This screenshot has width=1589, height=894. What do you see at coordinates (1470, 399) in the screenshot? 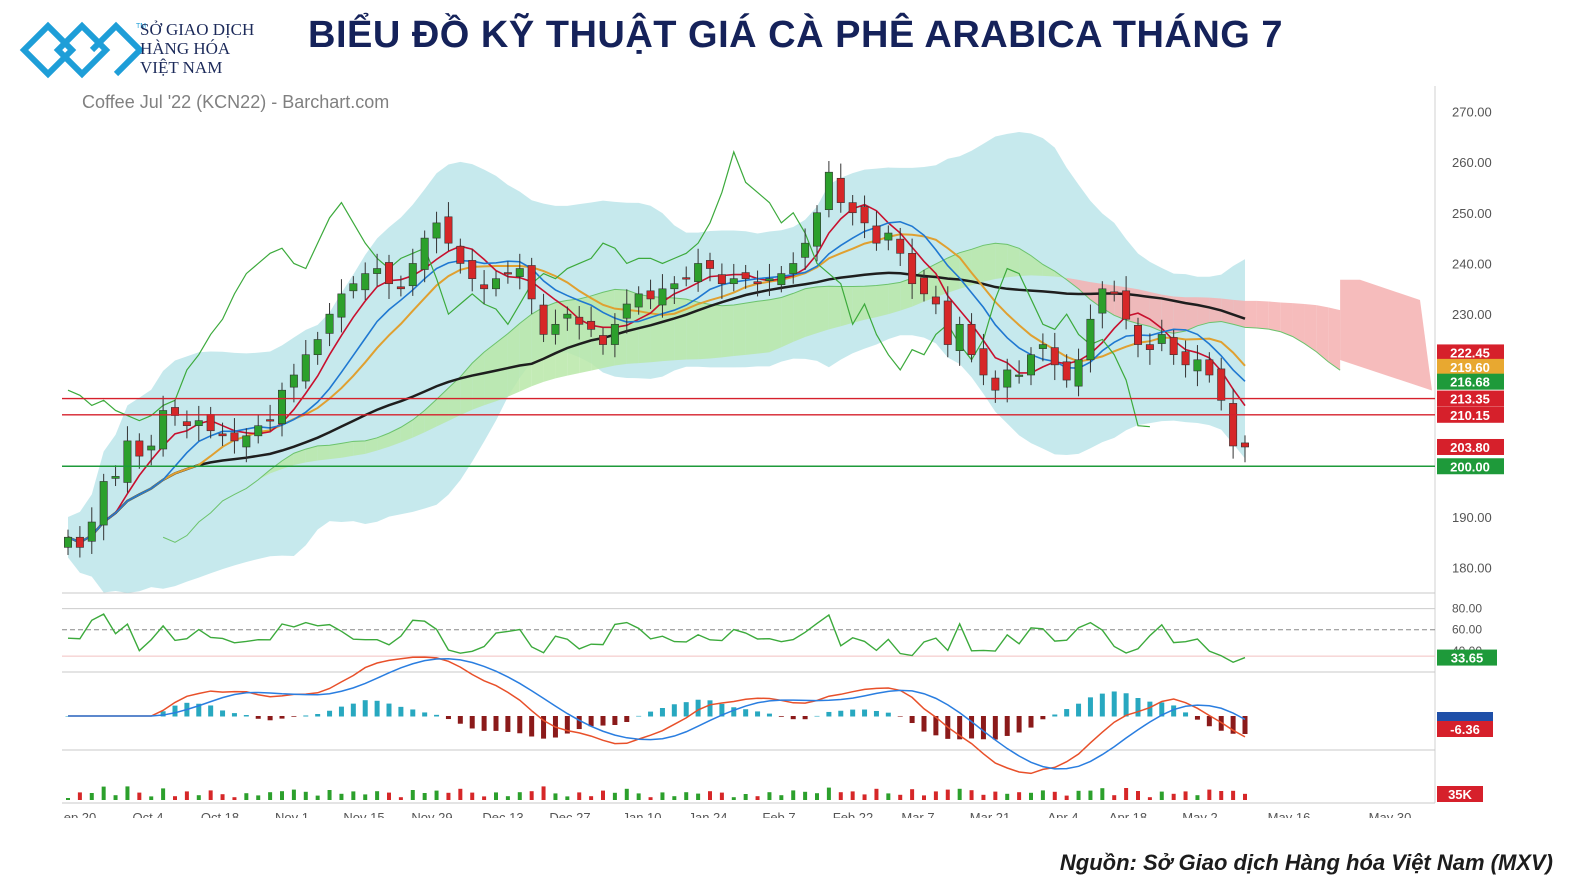
I see `level-label: 213.35` at bounding box center [1470, 399].